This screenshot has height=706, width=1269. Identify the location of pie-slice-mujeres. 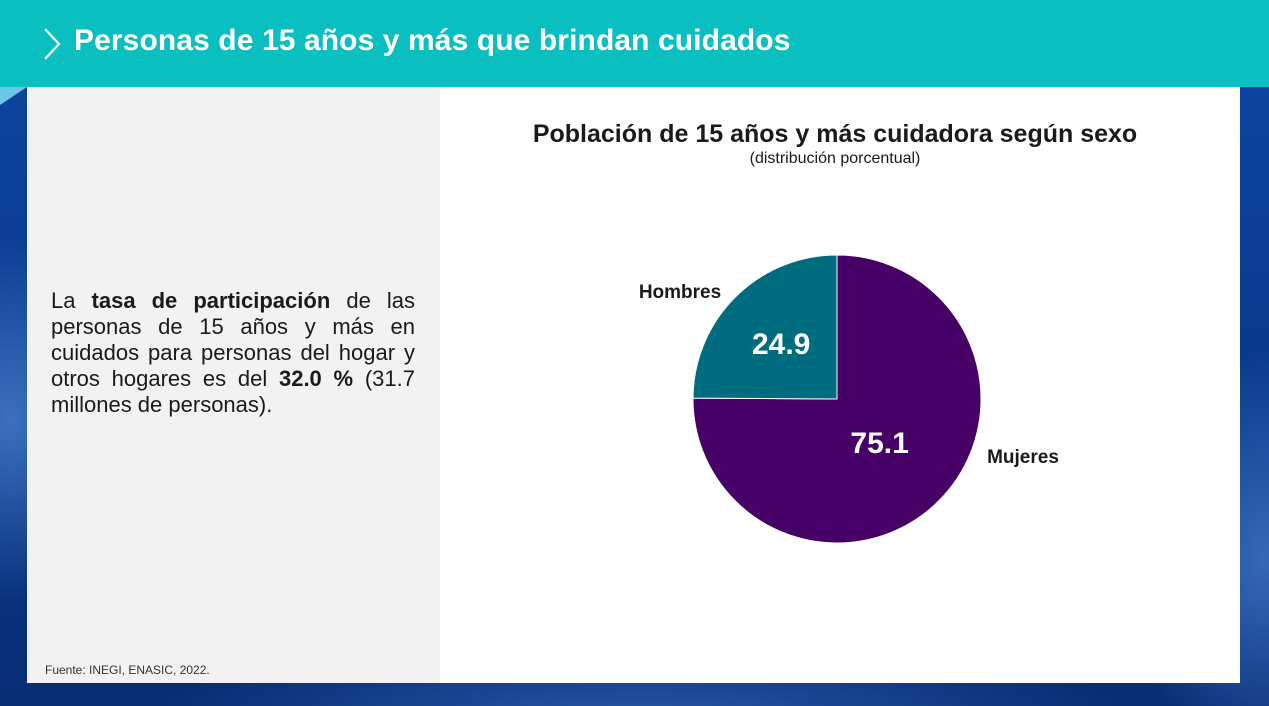
(837, 399).